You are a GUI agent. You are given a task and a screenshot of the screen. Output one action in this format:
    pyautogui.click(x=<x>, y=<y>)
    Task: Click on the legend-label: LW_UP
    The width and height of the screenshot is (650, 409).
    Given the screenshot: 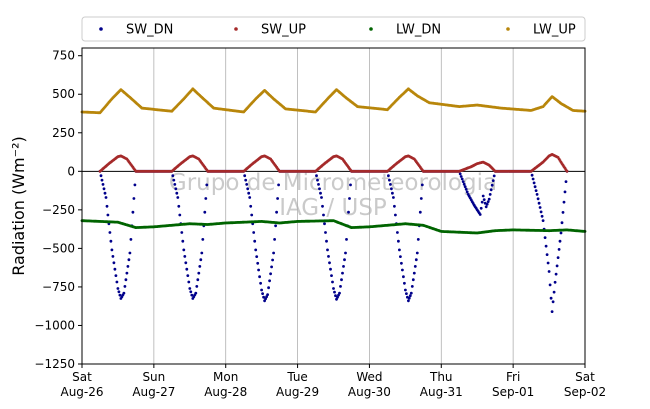 What is the action you would take?
    pyautogui.click(x=554, y=30)
    